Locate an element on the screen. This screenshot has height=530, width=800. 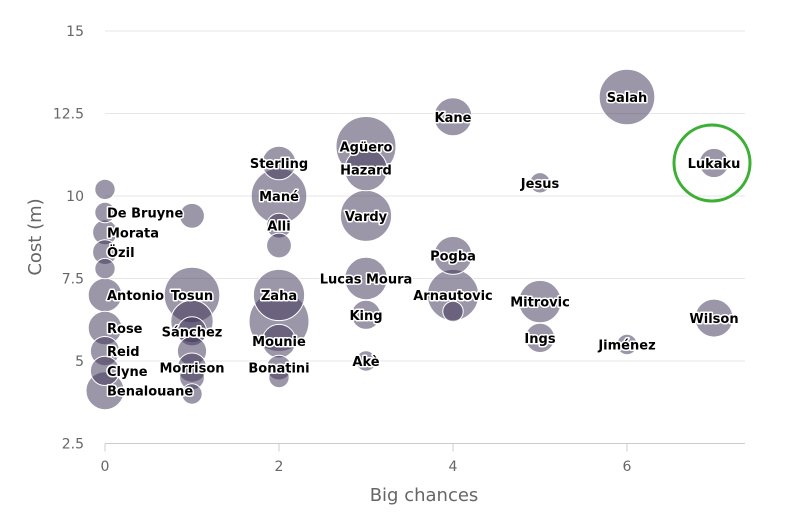
bubble-label: Zaha is located at coordinates (279, 296).